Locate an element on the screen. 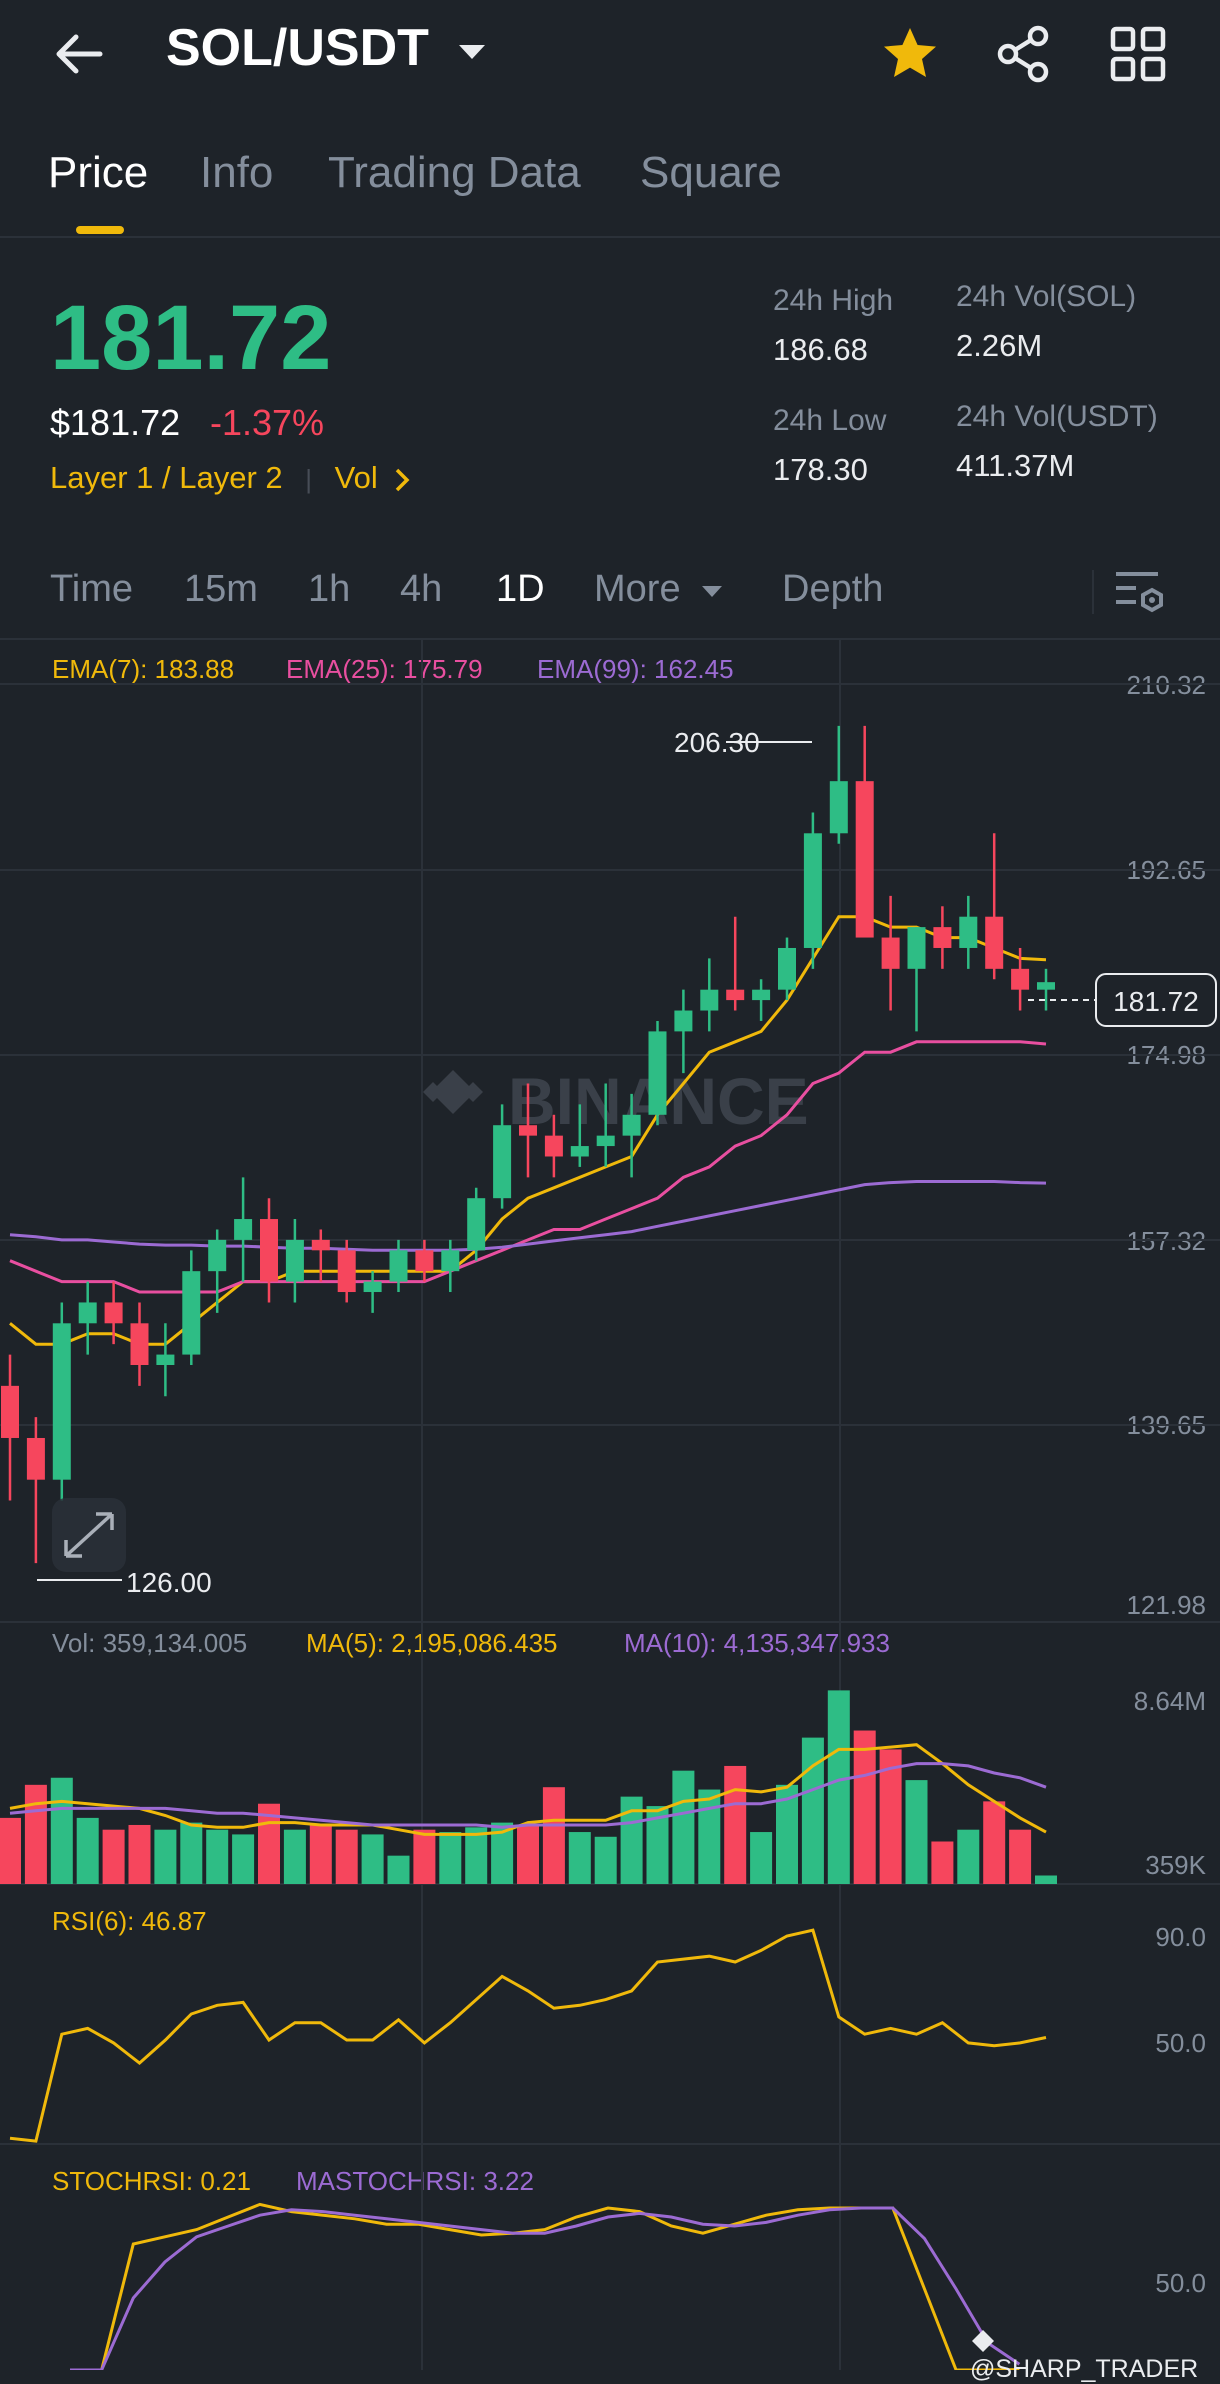  layout-button is located at coordinates (1138, 54).